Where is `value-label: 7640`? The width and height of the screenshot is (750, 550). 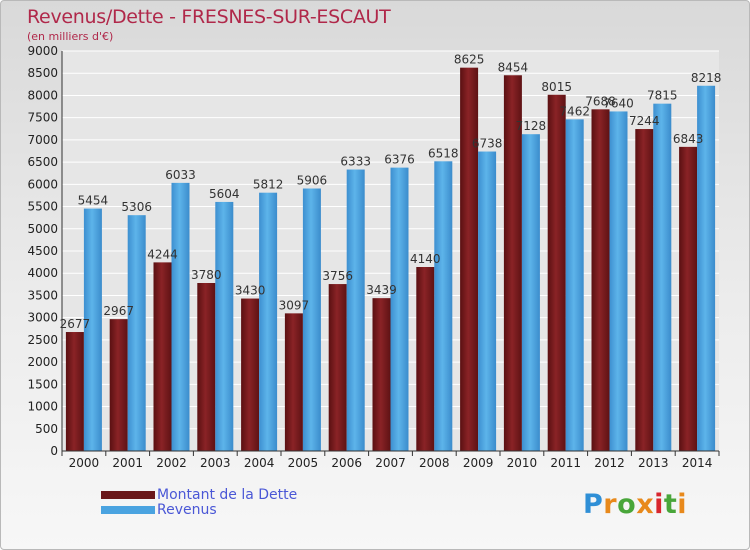
value-label: 7640 is located at coordinates (618, 103).